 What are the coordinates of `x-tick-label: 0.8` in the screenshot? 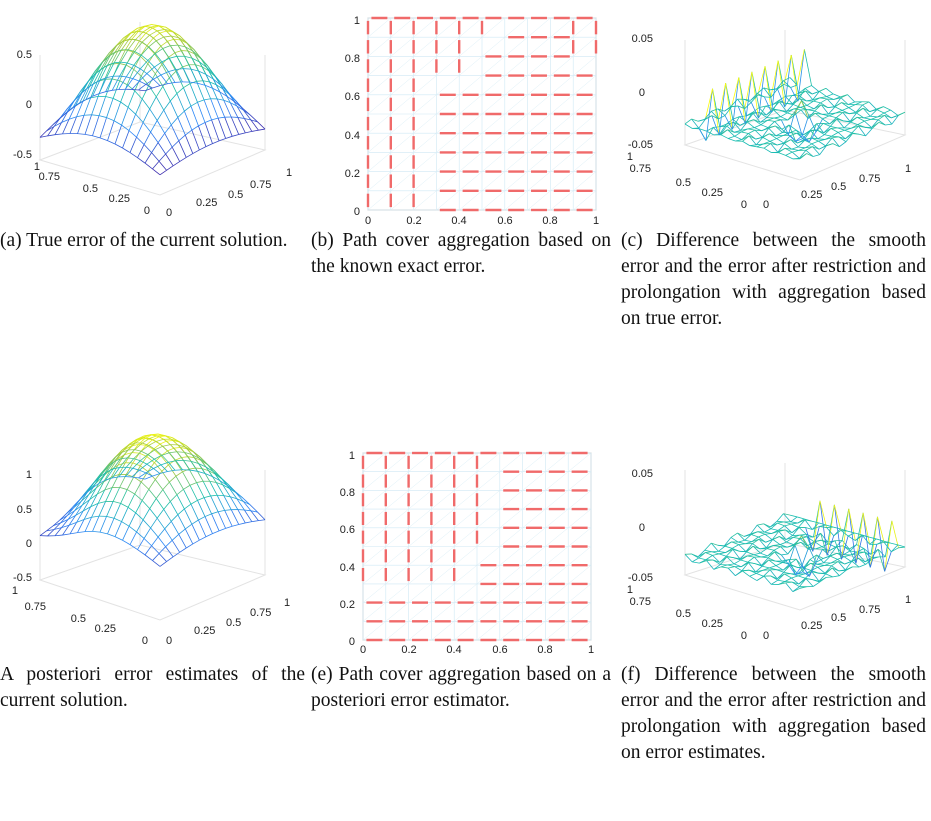 It's located at (549, 221).